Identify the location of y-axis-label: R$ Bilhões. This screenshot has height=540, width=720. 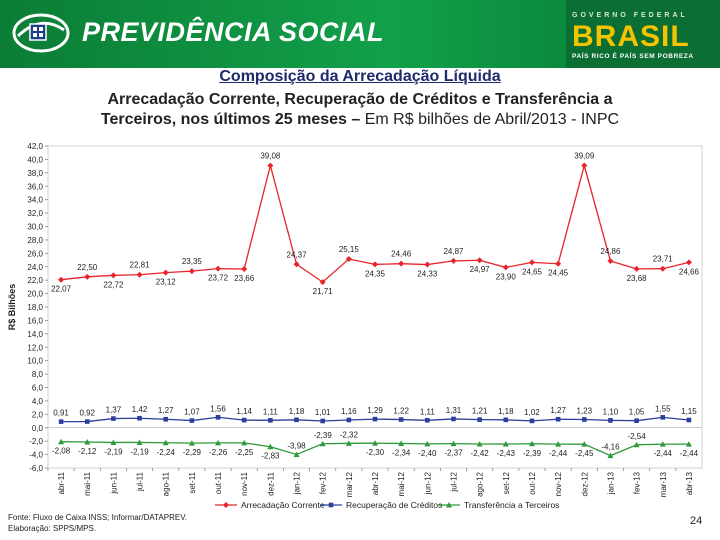
(12, 307).